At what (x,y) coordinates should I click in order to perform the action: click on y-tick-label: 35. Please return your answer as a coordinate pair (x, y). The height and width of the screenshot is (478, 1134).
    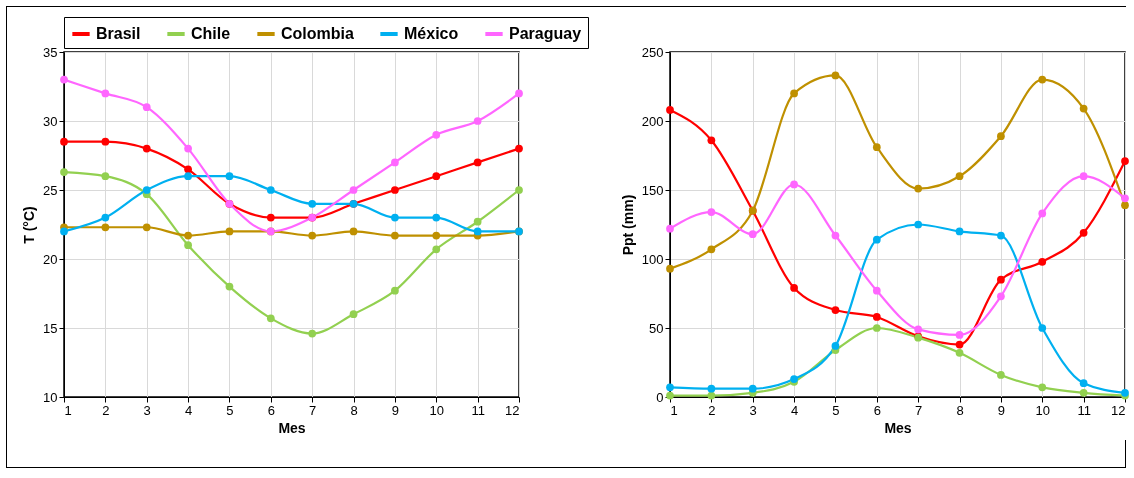
    Looking at the image, I should click on (50, 52).